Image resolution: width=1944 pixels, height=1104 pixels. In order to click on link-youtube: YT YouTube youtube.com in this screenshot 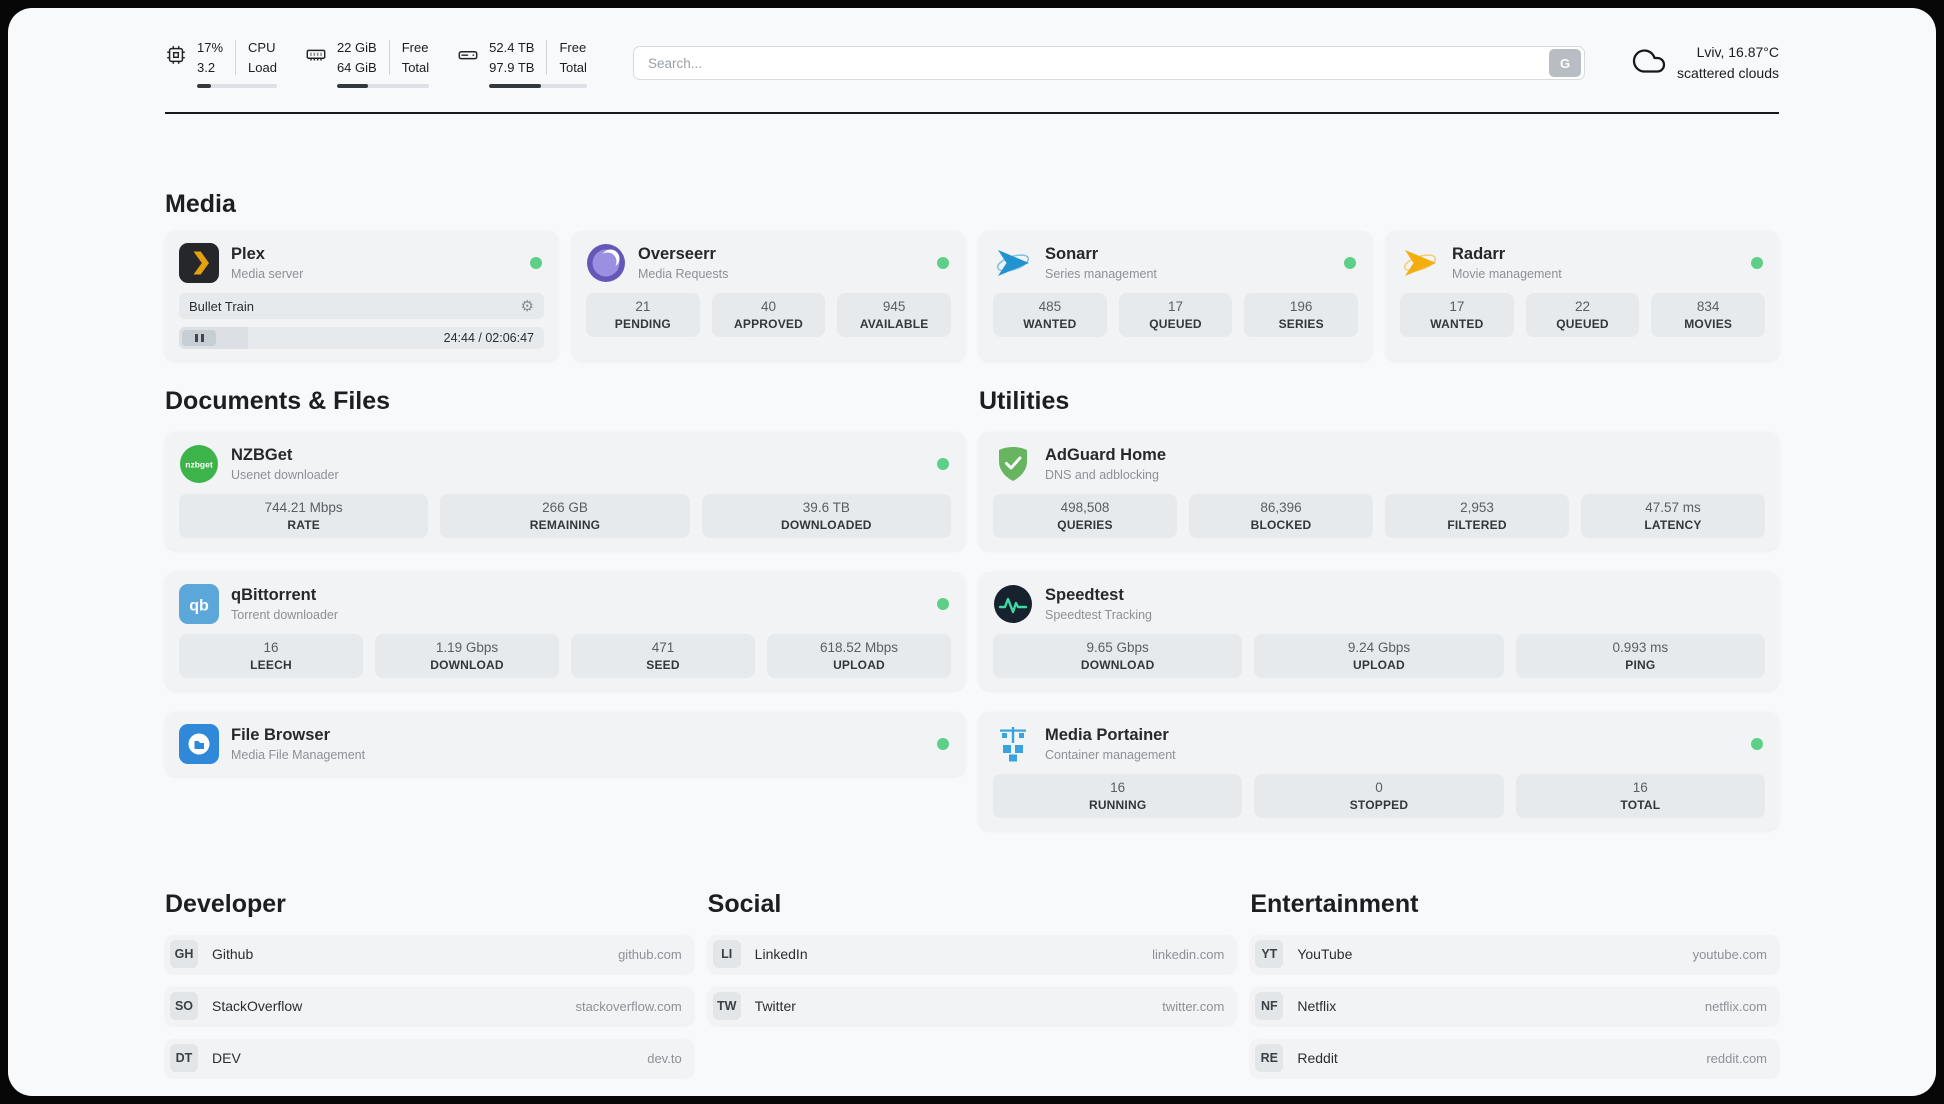, I will do `click(1515, 954)`.